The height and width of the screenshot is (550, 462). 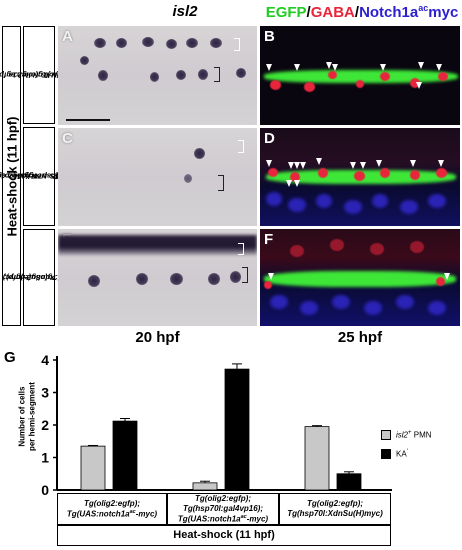 I want to click on cat2-line2: Tg(hsp70l:gal4vp16);, so click(x=222, y=508).